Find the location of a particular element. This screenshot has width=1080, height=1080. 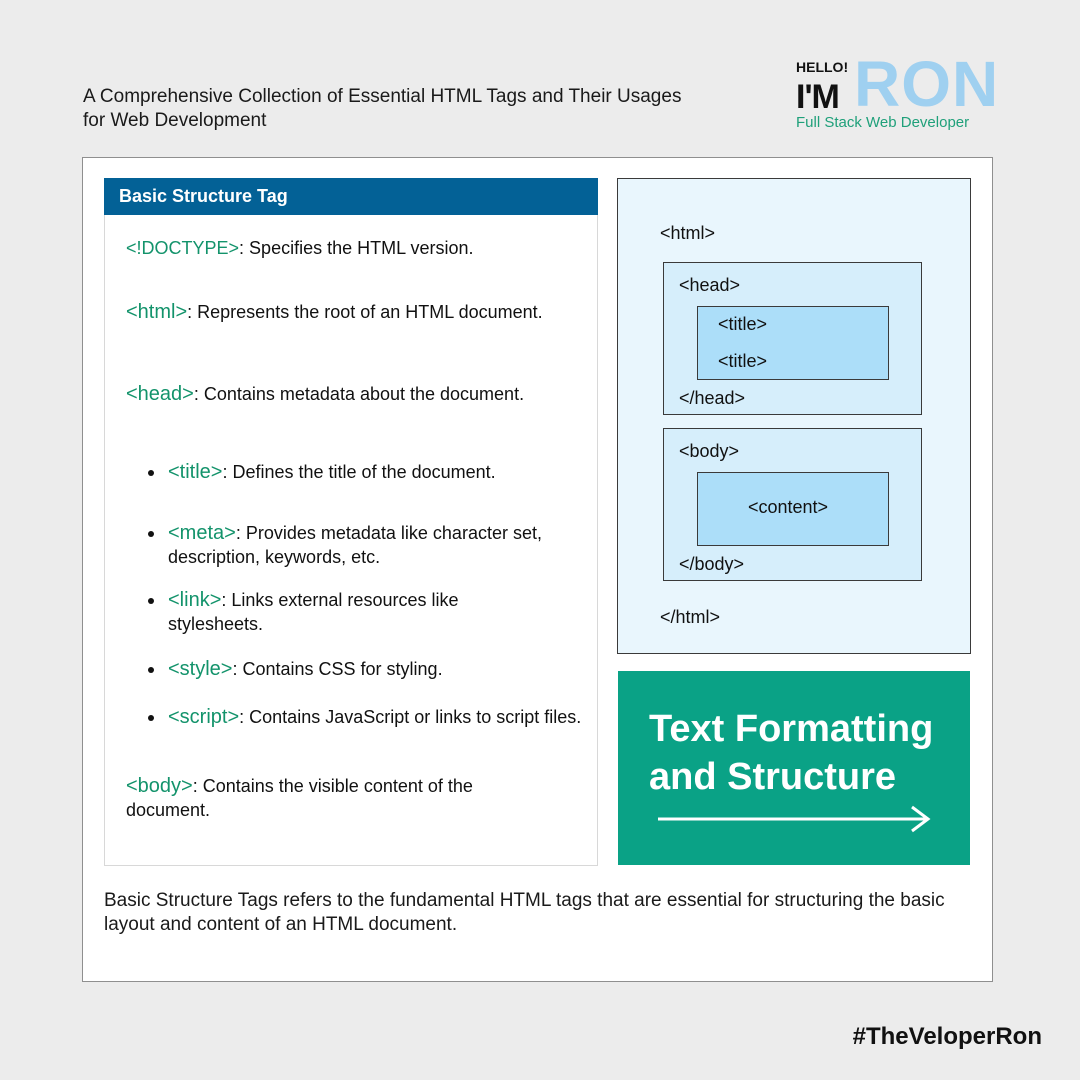

diagram-body-open: <body> is located at coordinates (709, 451).